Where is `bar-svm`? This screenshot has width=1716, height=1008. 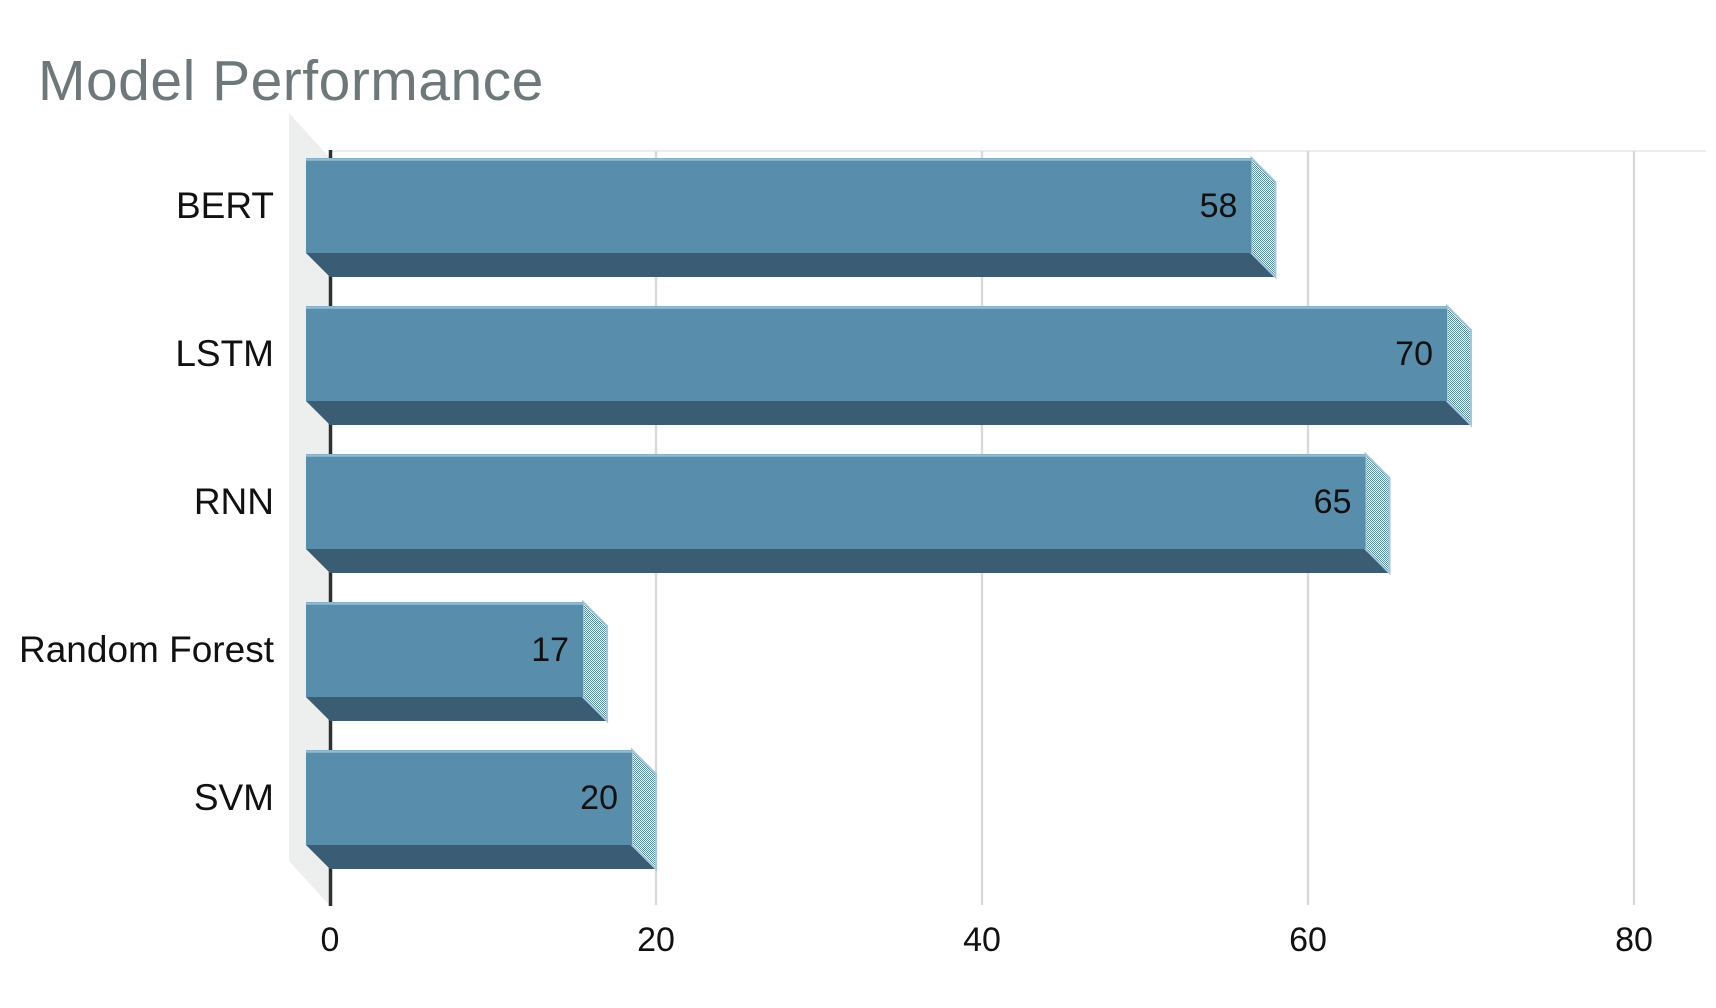 bar-svm is located at coordinates (481, 809).